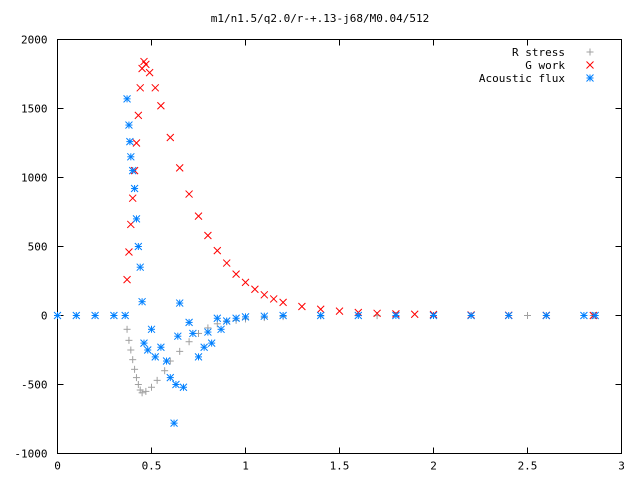 The width and height of the screenshot is (640, 485). What do you see at coordinates (38, 247) in the screenshot?
I see `y-tick-label: 500` at bounding box center [38, 247].